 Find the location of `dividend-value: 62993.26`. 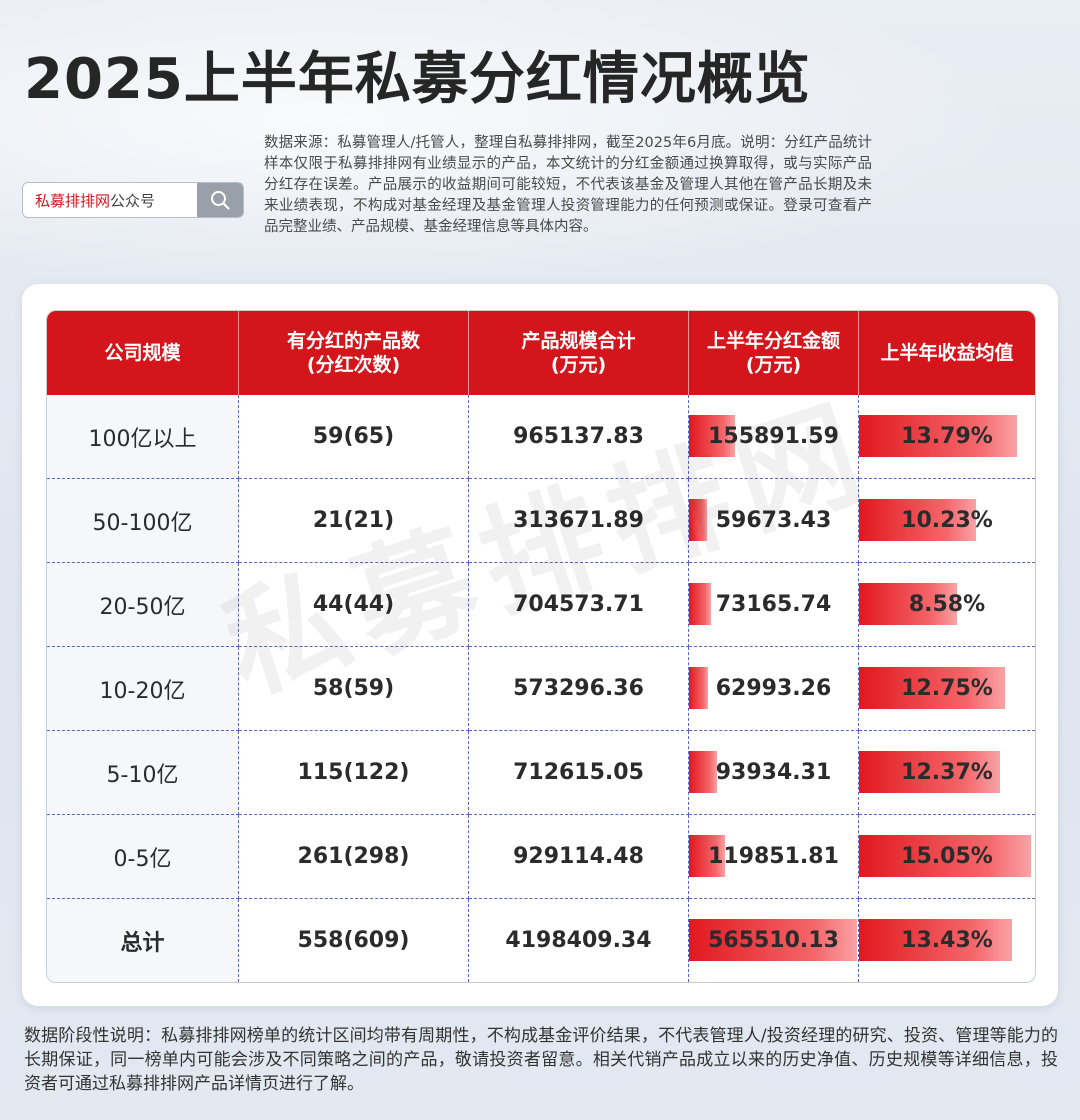

dividend-value: 62993.26 is located at coordinates (773, 688).